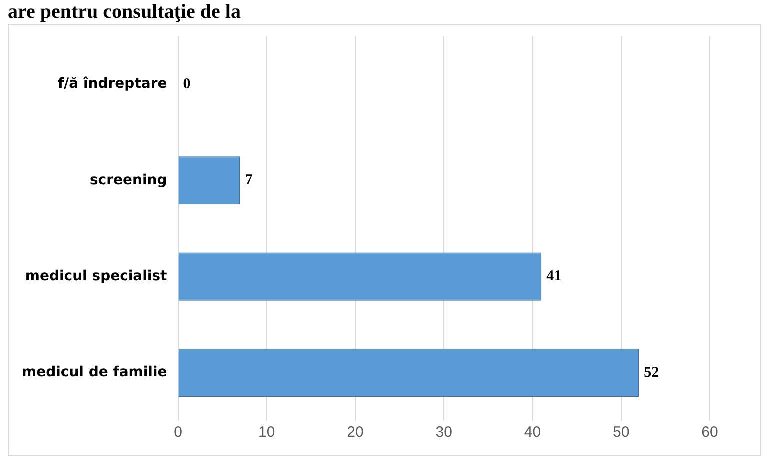  What do you see at coordinates (444, 433) in the screenshot?
I see `x-tick-label: 30` at bounding box center [444, 433].